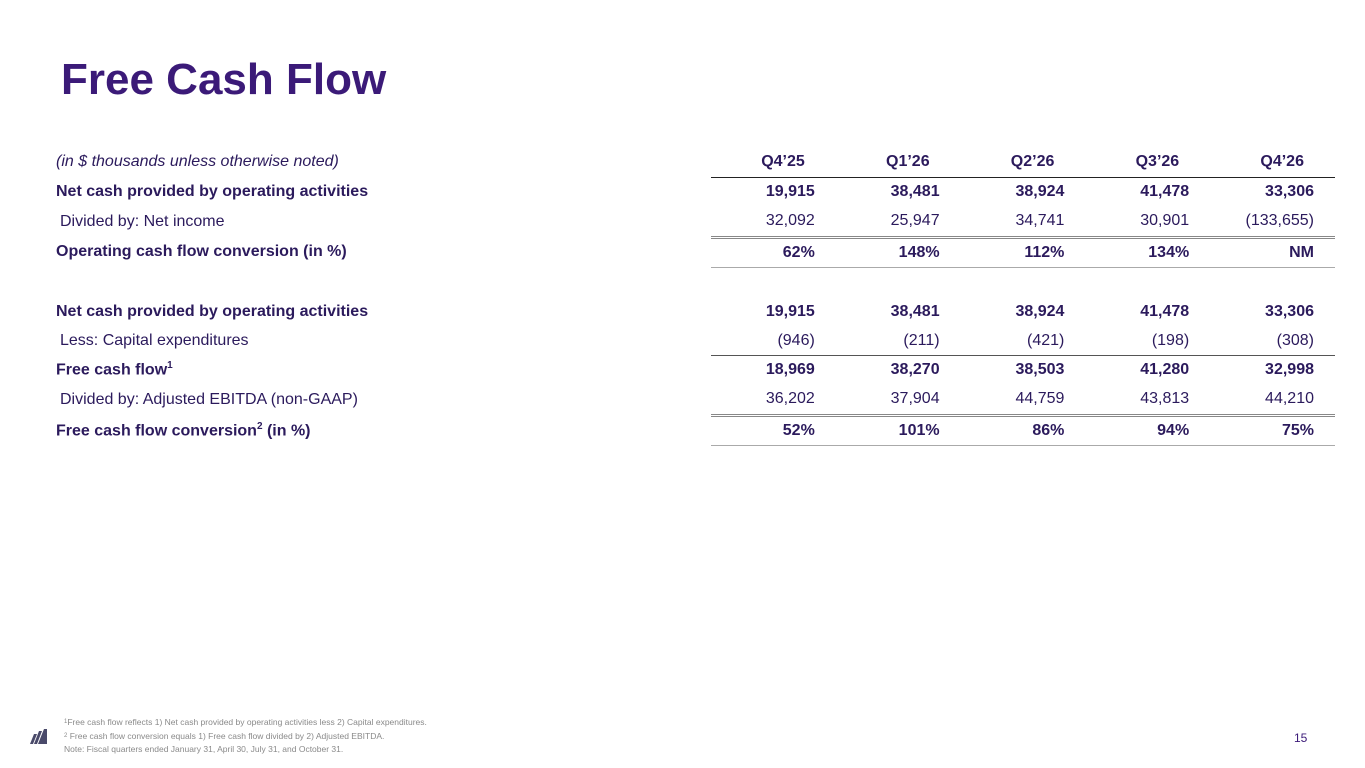 The image size is (1365, 768). I want to click on cell-value: 38,270, so click(915, 370).